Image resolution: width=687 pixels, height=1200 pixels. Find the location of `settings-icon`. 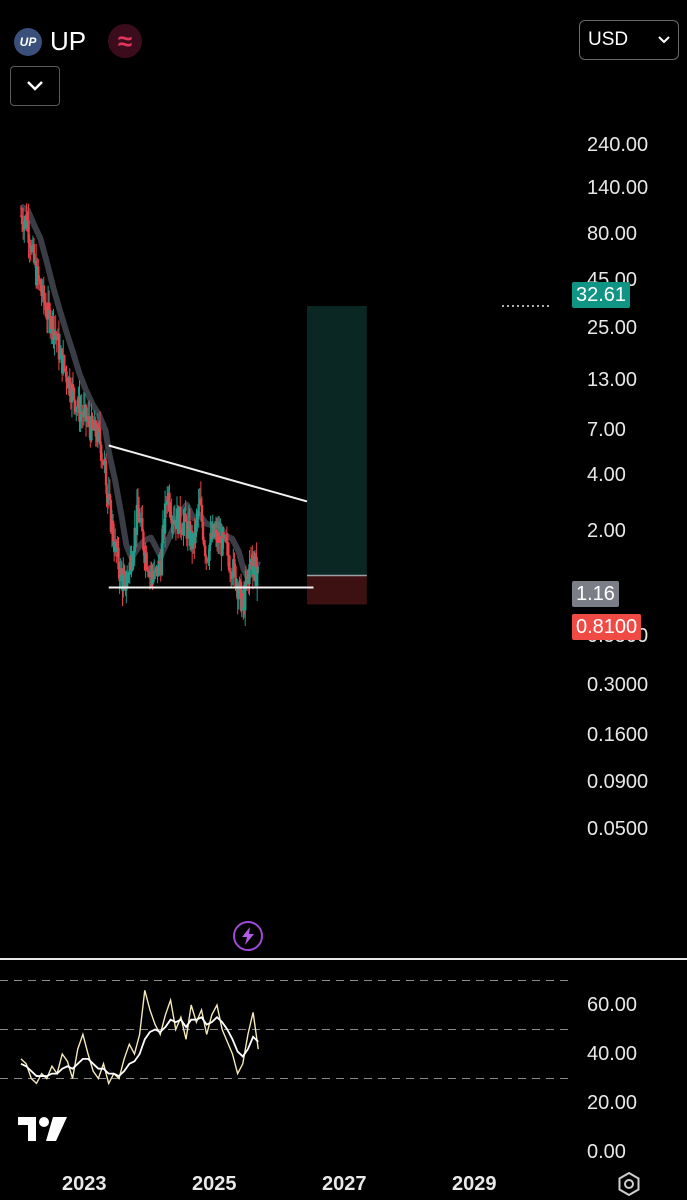

settings-icon is located at coordinates (629, 1184).